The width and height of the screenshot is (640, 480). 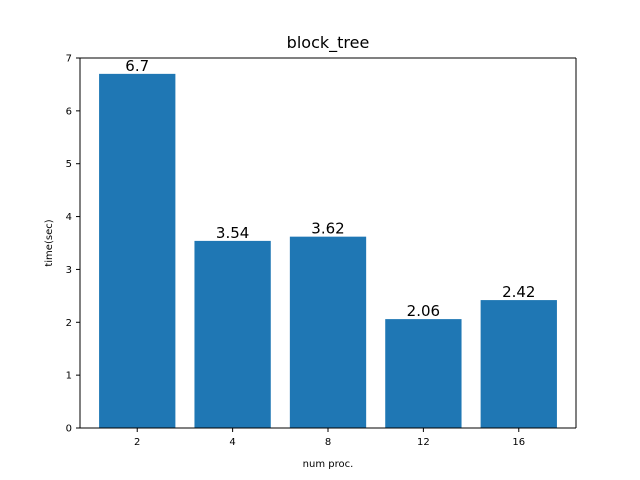 I want to click on x-tick-label: 2, so click(x=137, y=442).